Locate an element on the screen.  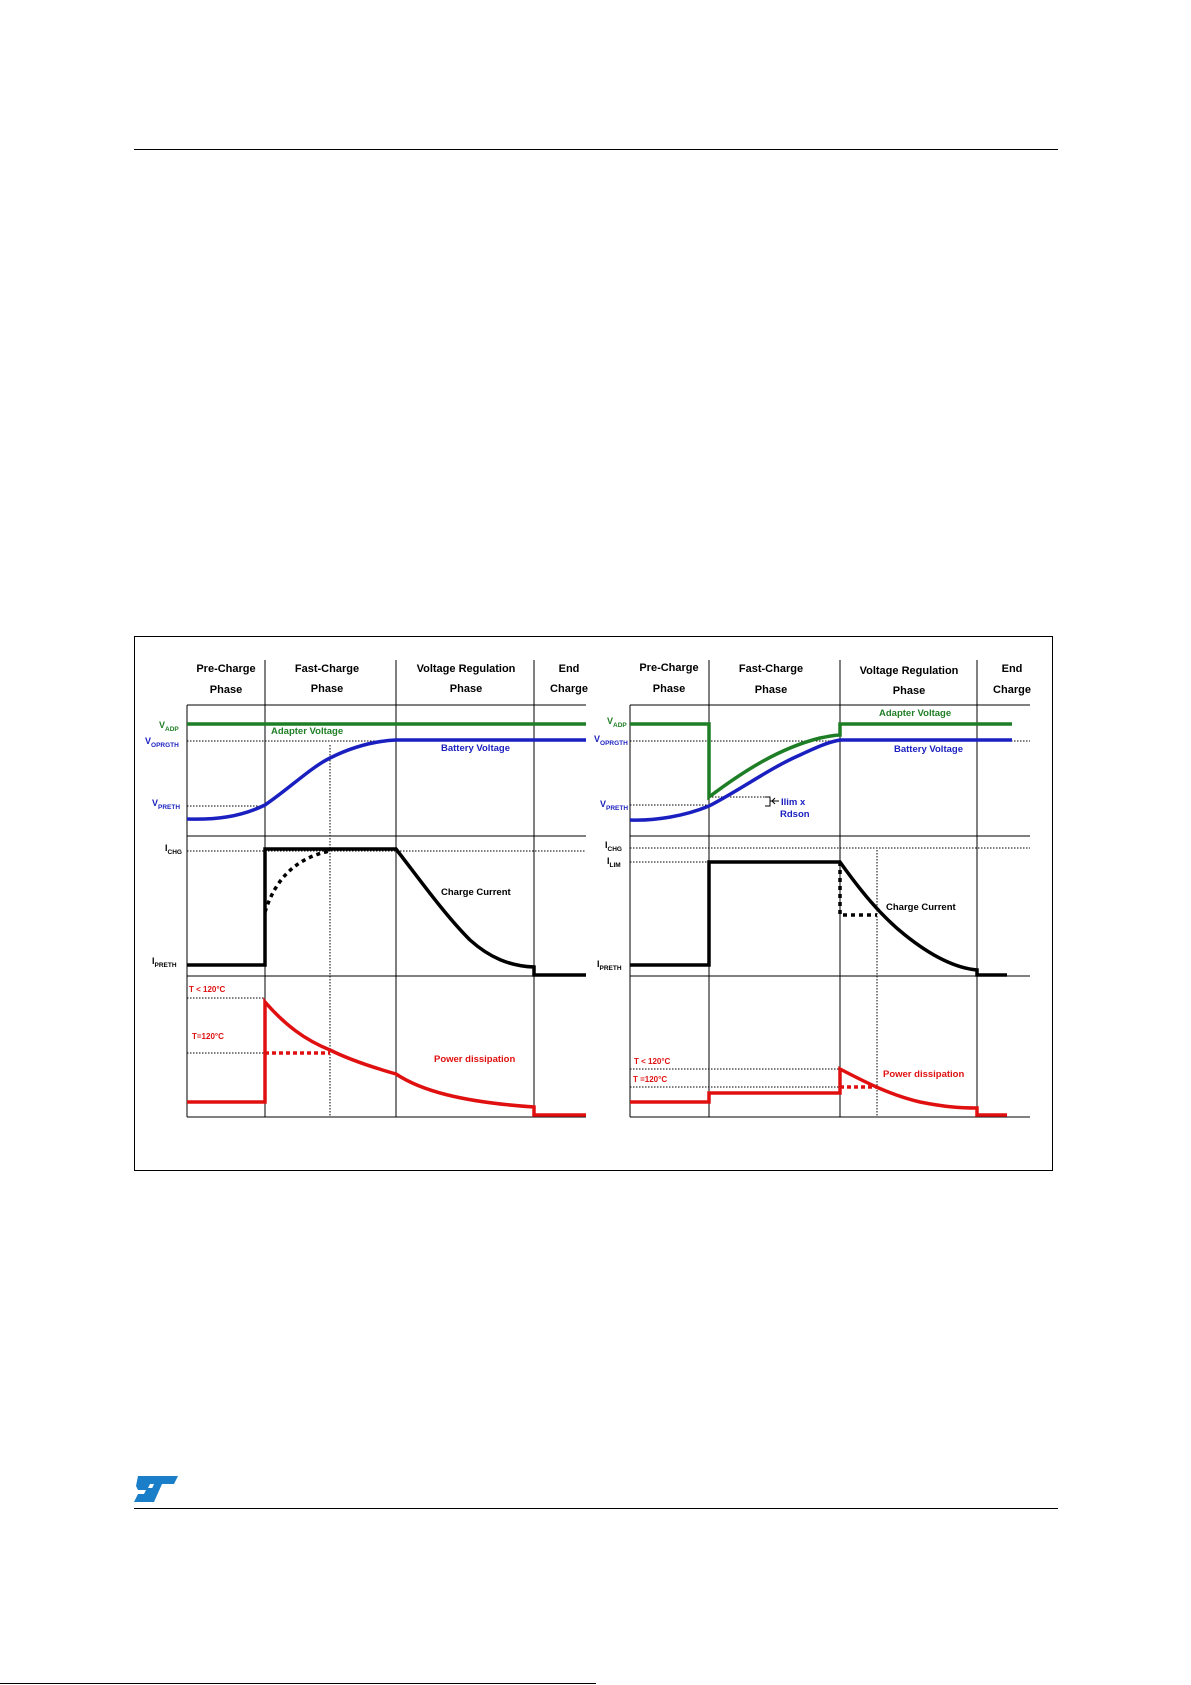
right-adapter-voltage-label: Adapter Voltage is located at coordinates (915, 713).